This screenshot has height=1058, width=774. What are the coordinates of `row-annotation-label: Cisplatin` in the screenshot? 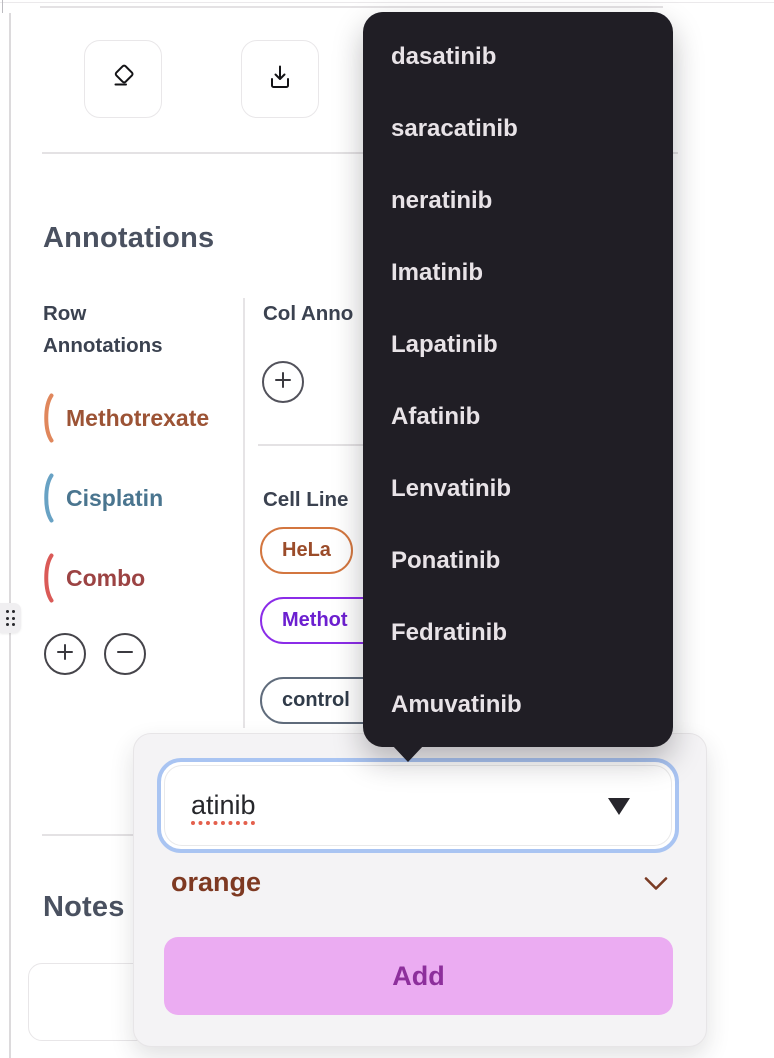 It's located at (115, 497).